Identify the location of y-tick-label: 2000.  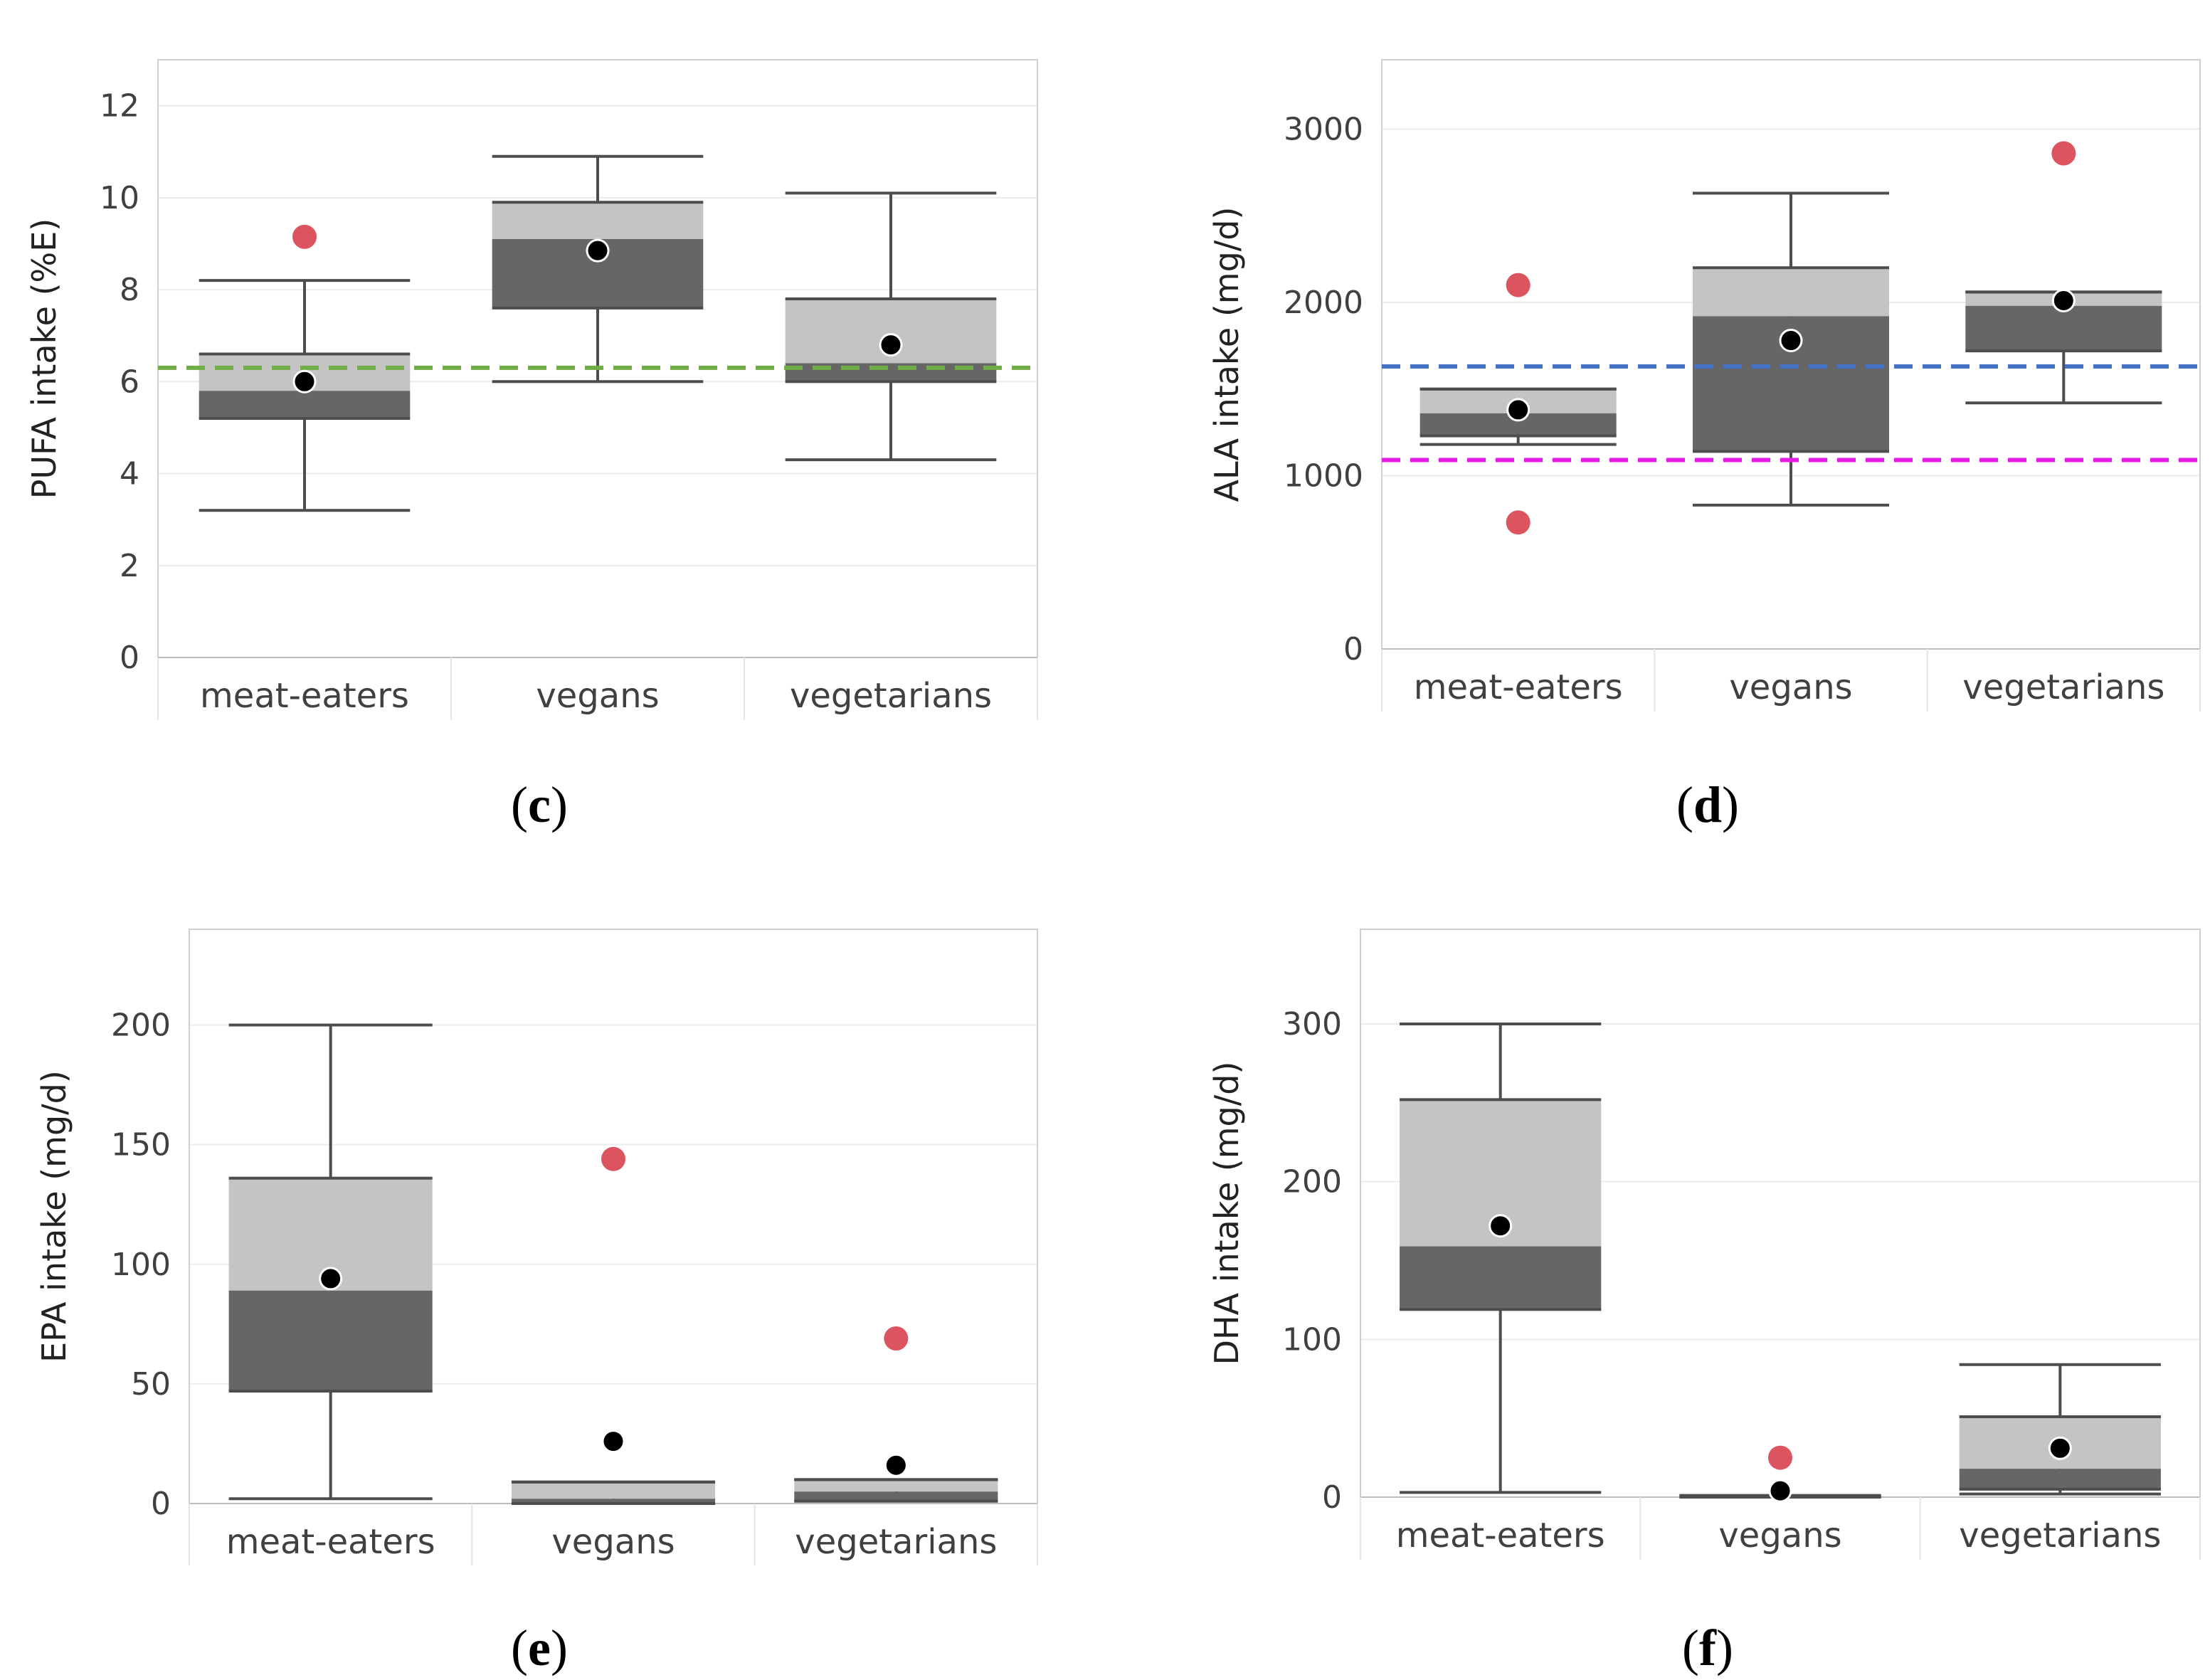
(1323, 303).